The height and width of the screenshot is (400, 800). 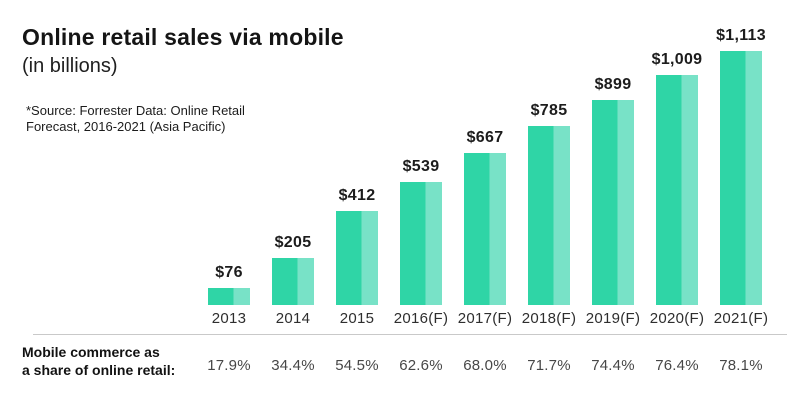 What do you see at coordinates (613, 318) in the screenshot?
I see `year-label: 2019(F)` at bounding box center [613, 318].